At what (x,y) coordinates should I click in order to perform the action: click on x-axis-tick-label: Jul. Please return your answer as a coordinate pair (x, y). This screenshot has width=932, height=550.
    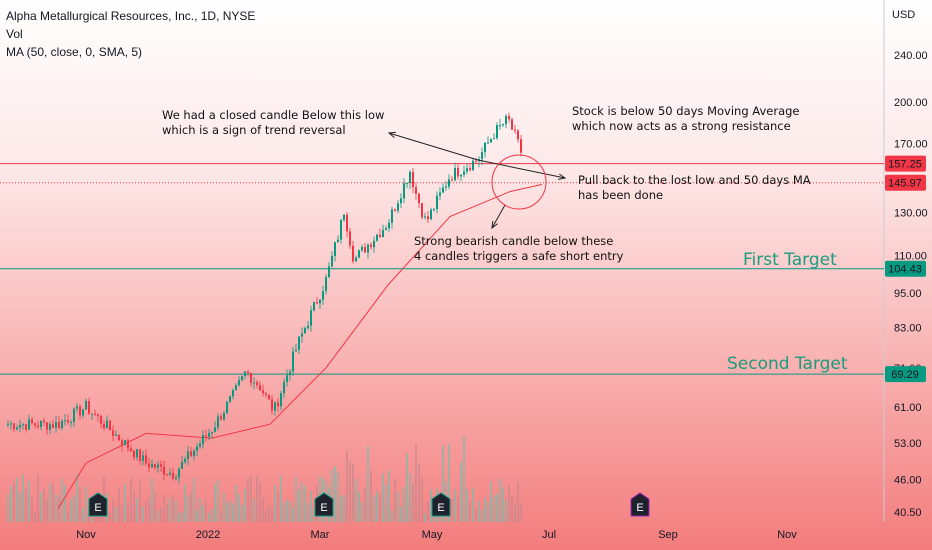
    Looking at the image, I should click on (549, 535).